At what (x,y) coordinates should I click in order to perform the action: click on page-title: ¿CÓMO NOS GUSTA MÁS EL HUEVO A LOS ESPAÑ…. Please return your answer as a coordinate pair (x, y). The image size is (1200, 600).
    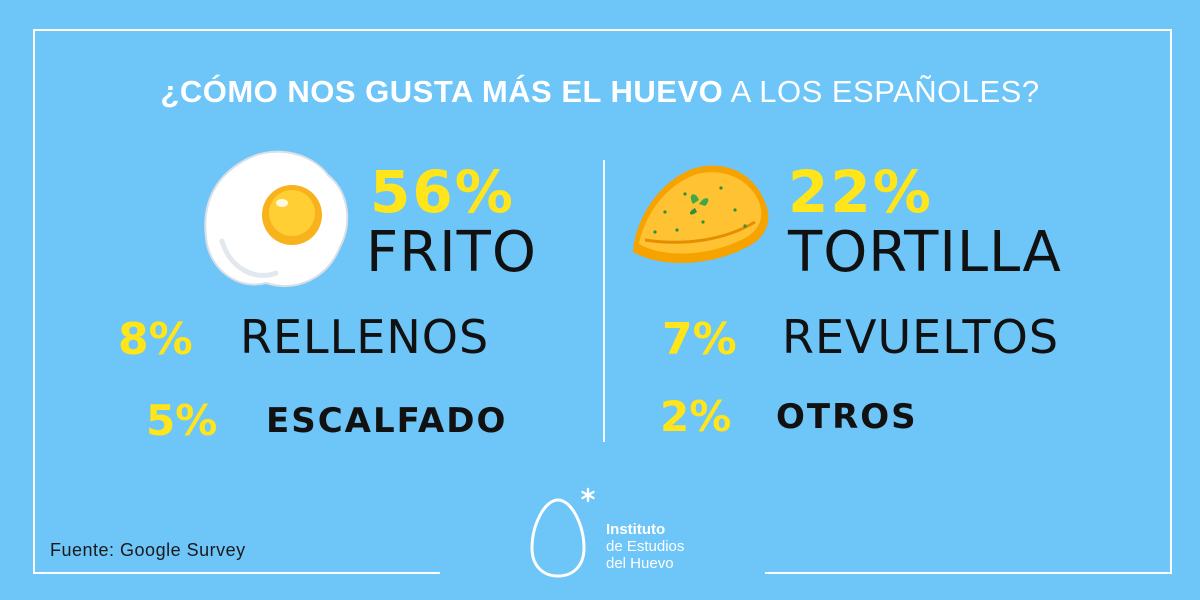
    Looking at the image, I should click on (600, 92).